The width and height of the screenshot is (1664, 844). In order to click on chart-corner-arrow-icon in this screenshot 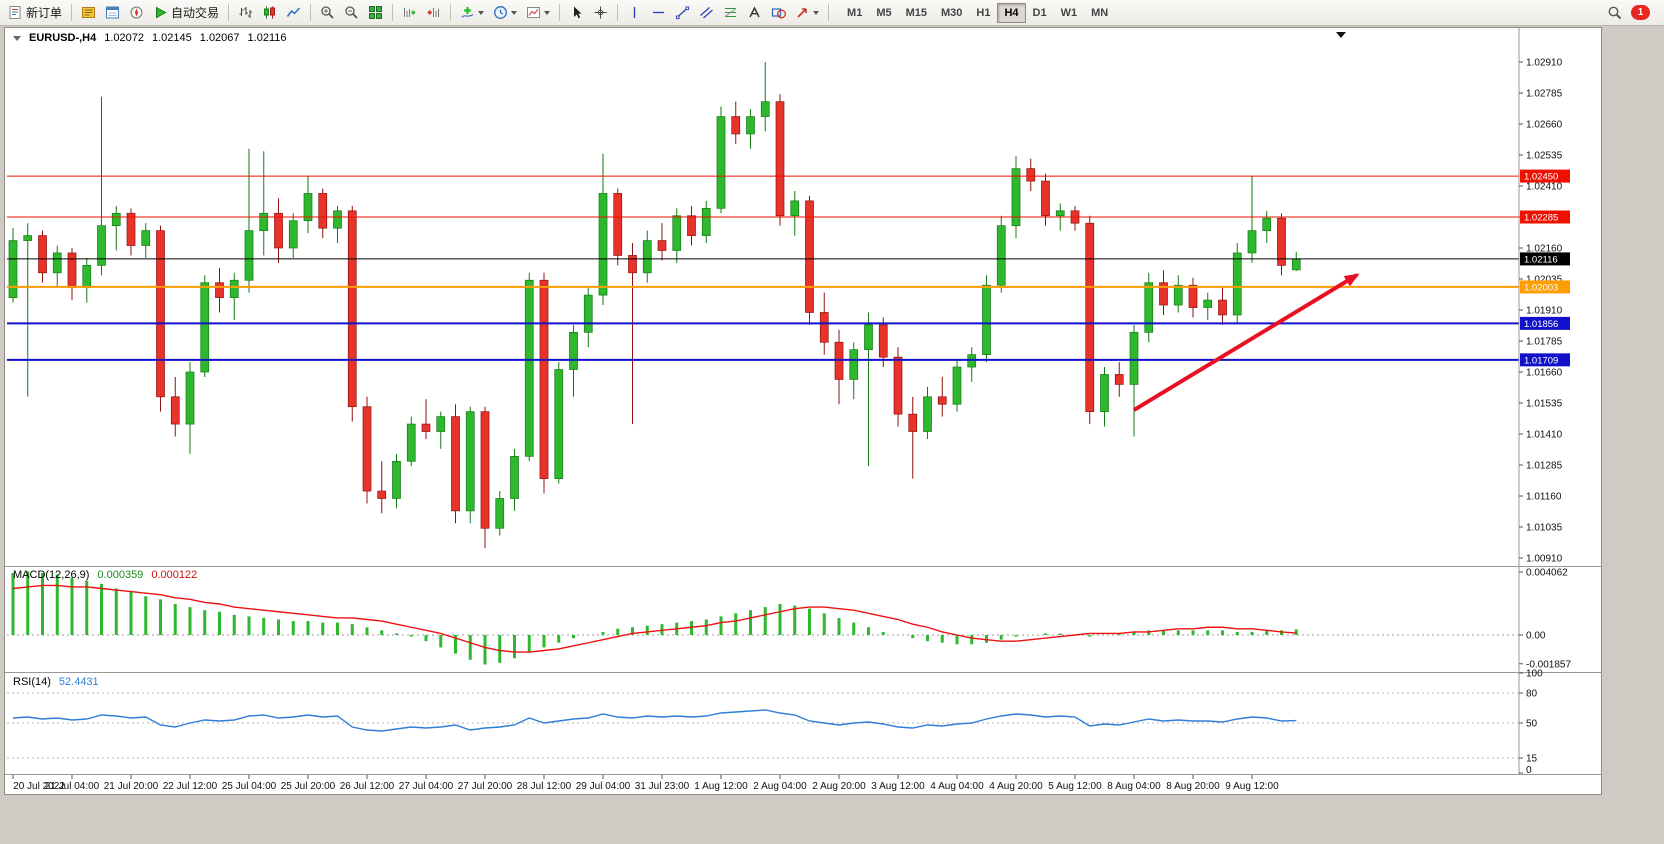, I will do `click(1341, 35)`.